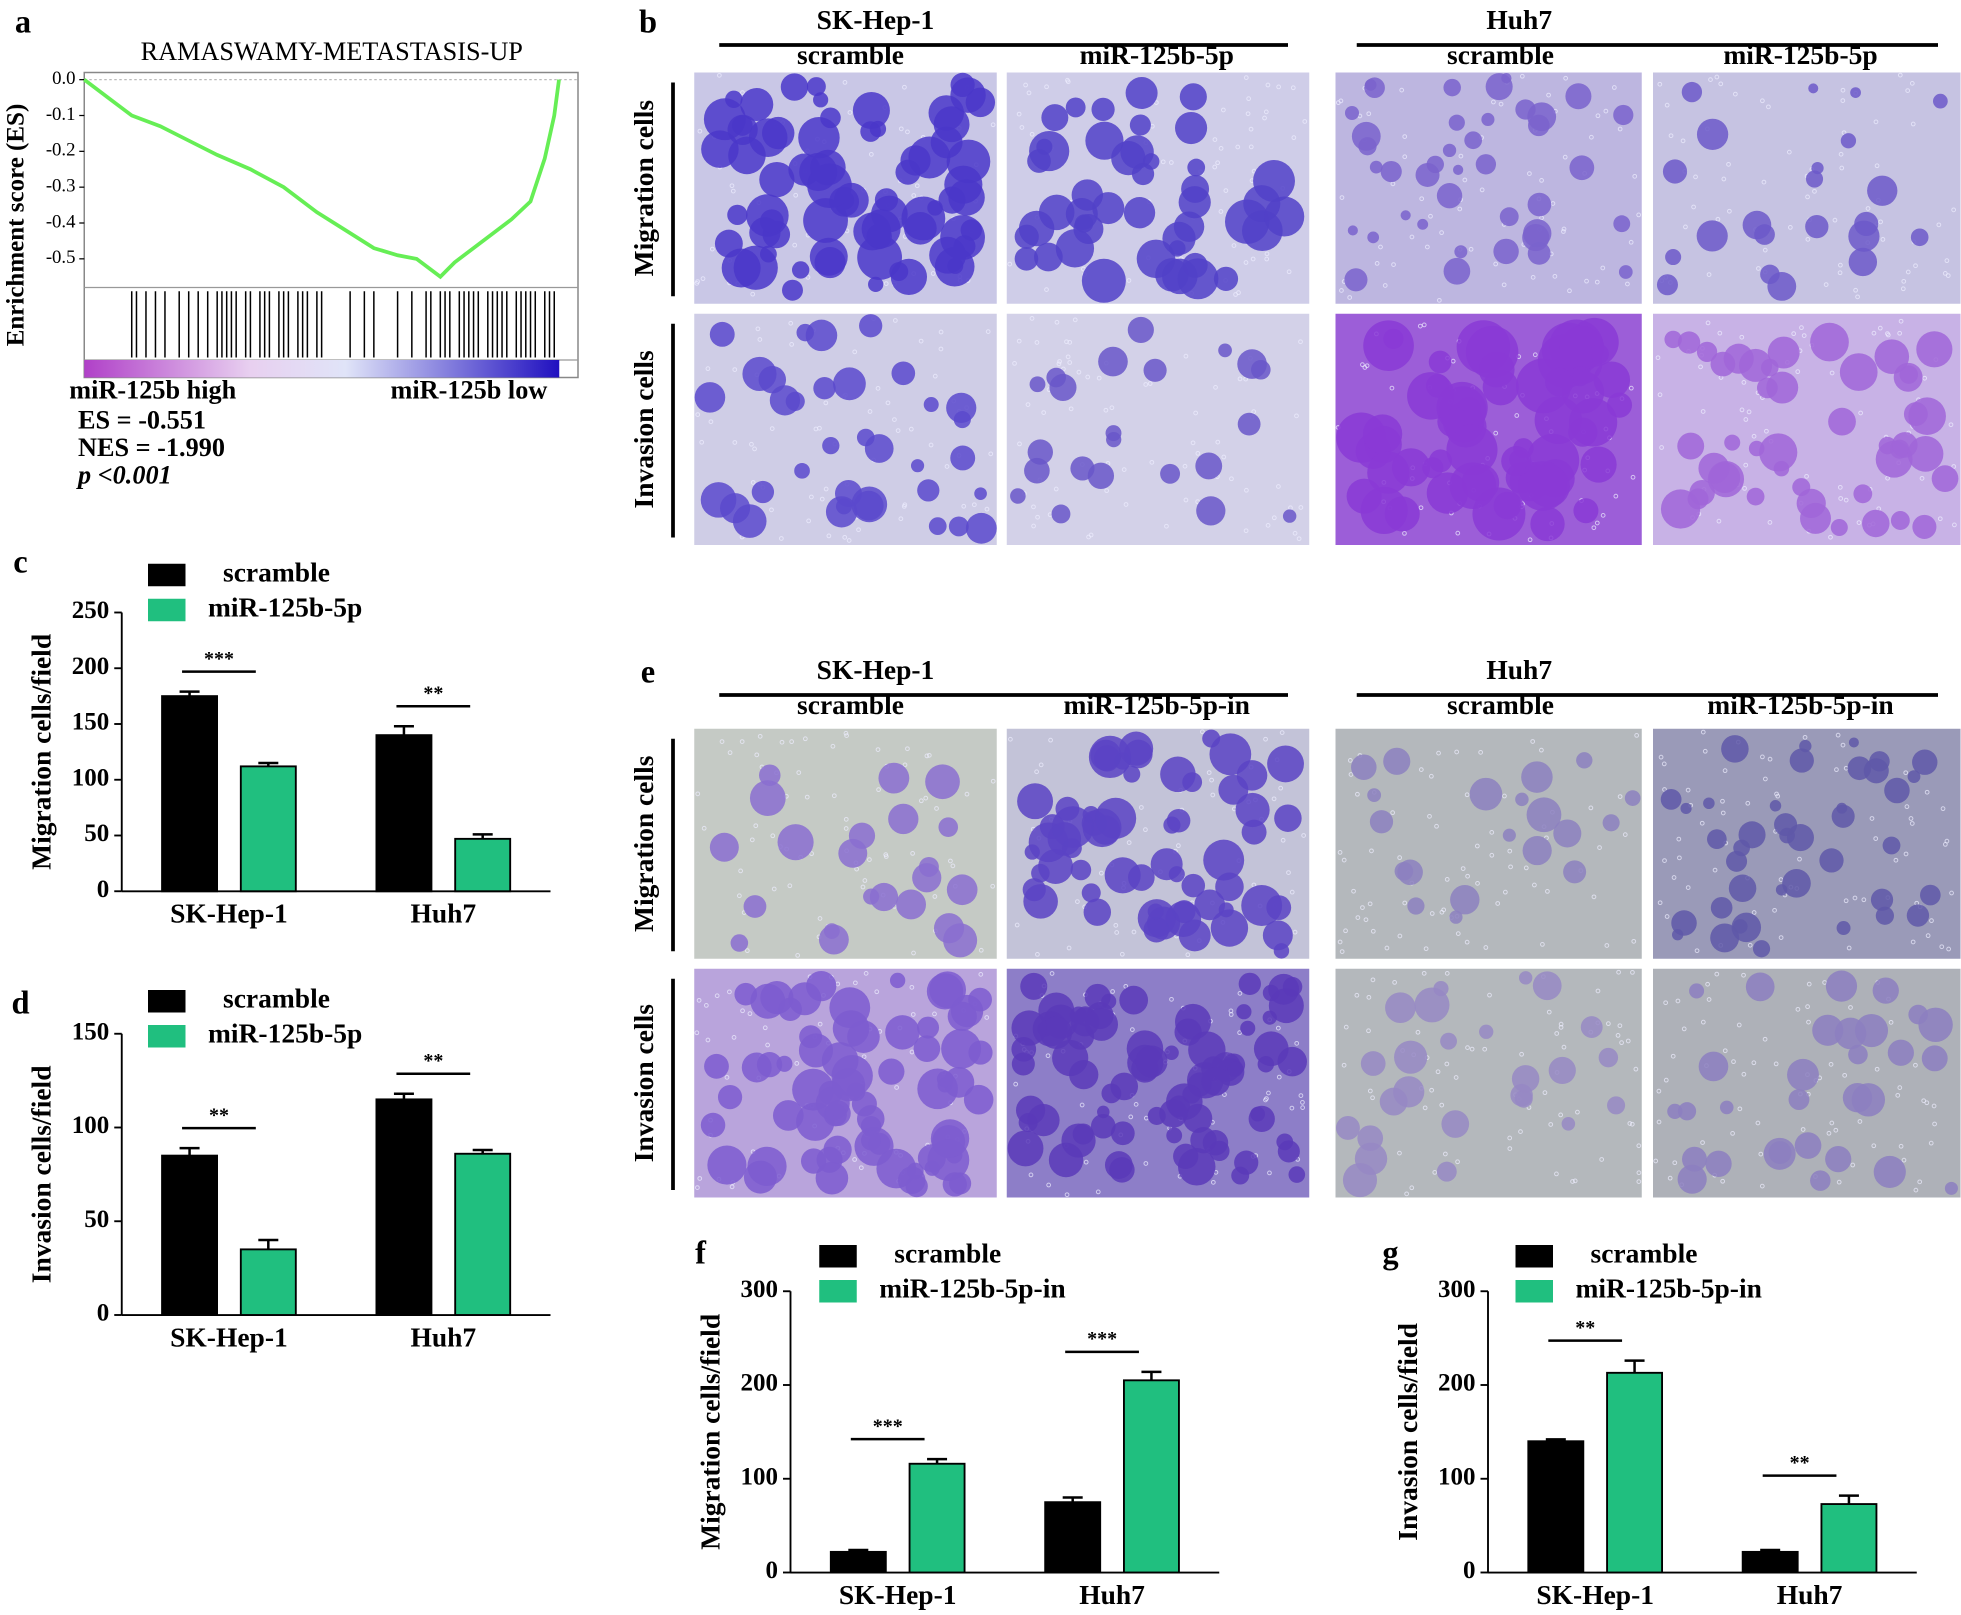 Image resolution: width=1961 pixels, height=1615 pixels. Describe the element at coordinates (91, 777) in the screenshot. I see `y-tick-label: 100` at that location.